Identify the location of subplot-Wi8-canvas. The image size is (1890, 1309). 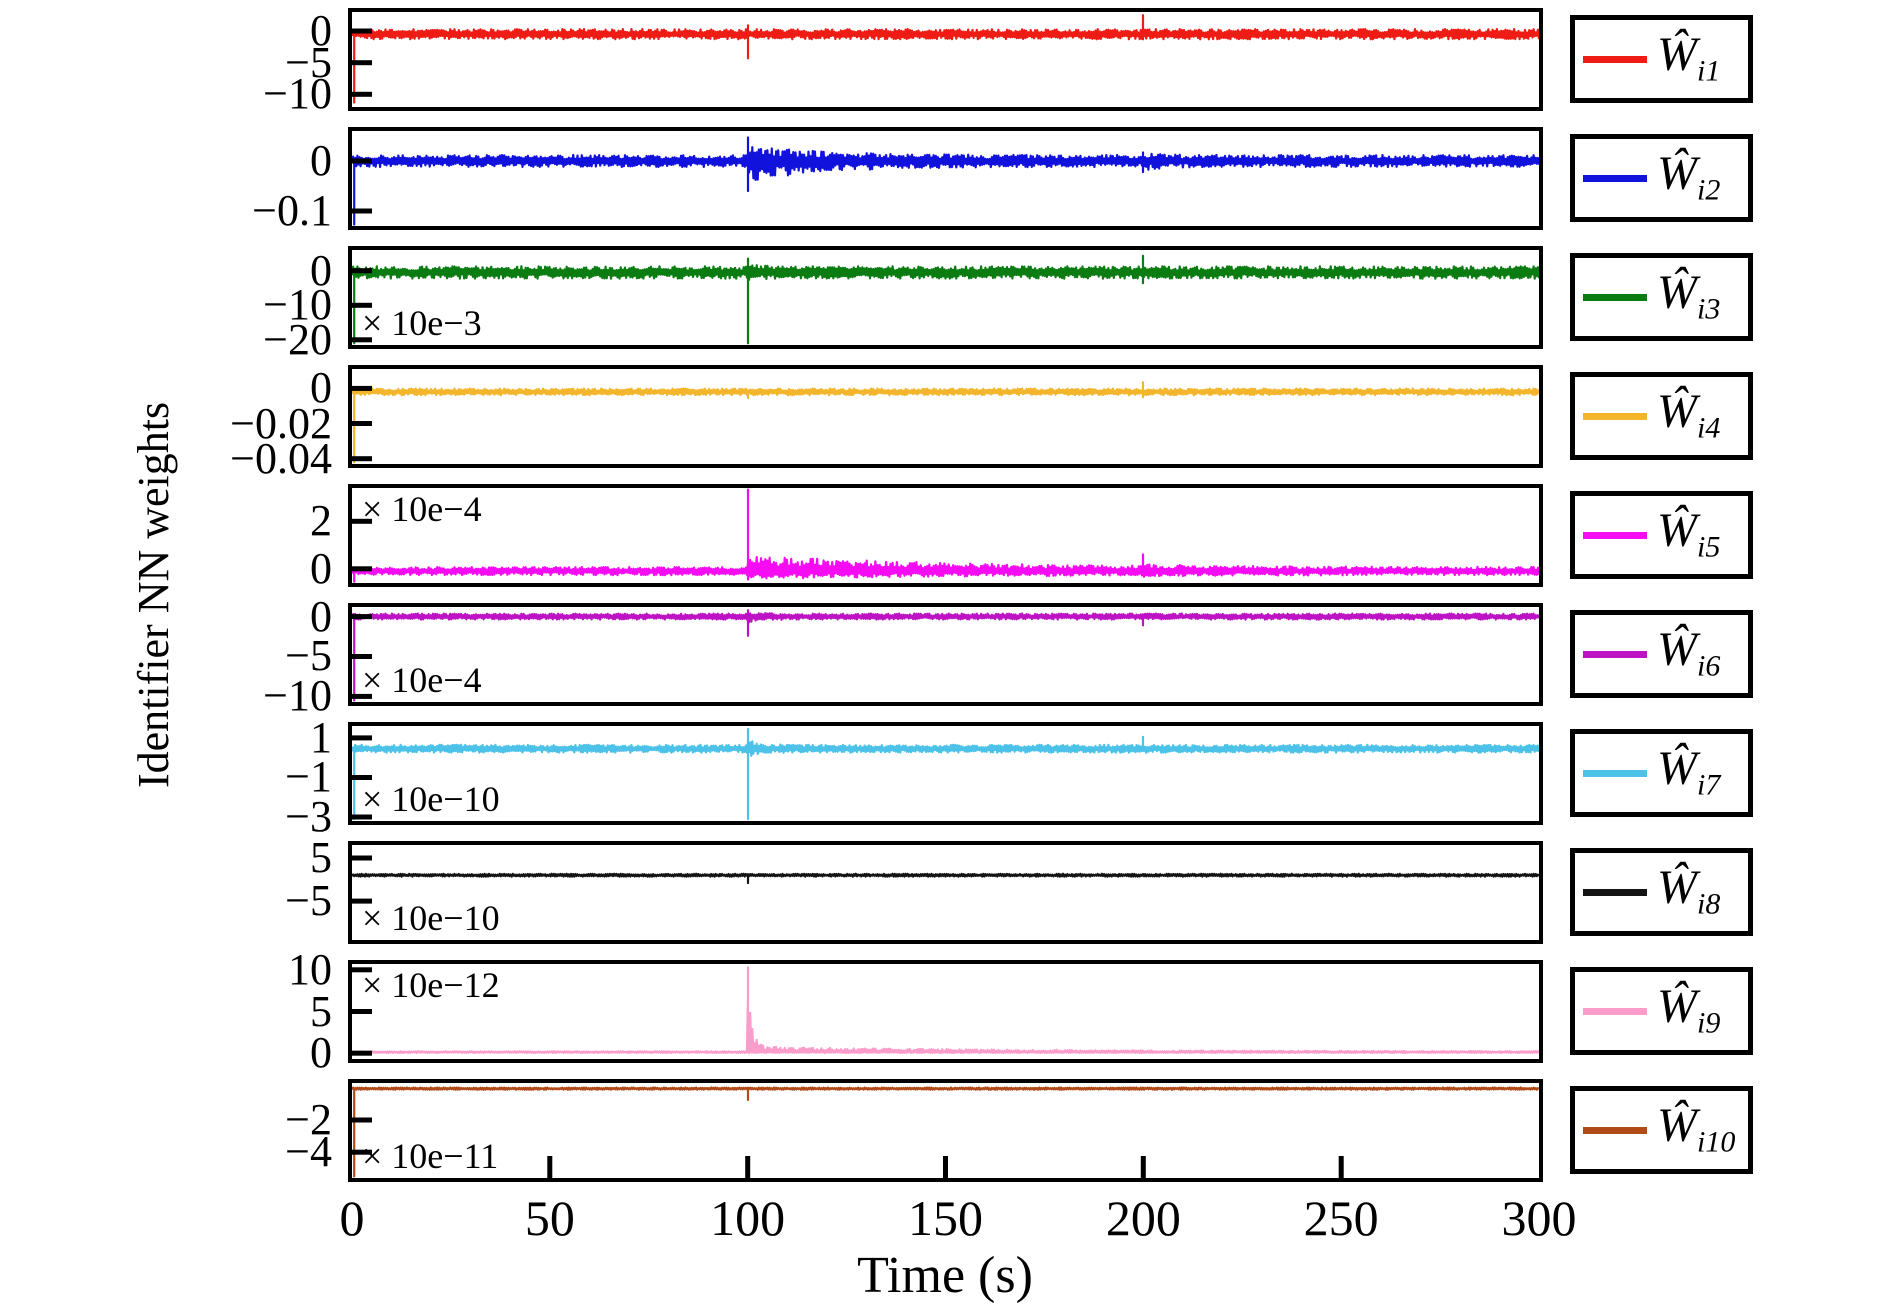
(945, 879).